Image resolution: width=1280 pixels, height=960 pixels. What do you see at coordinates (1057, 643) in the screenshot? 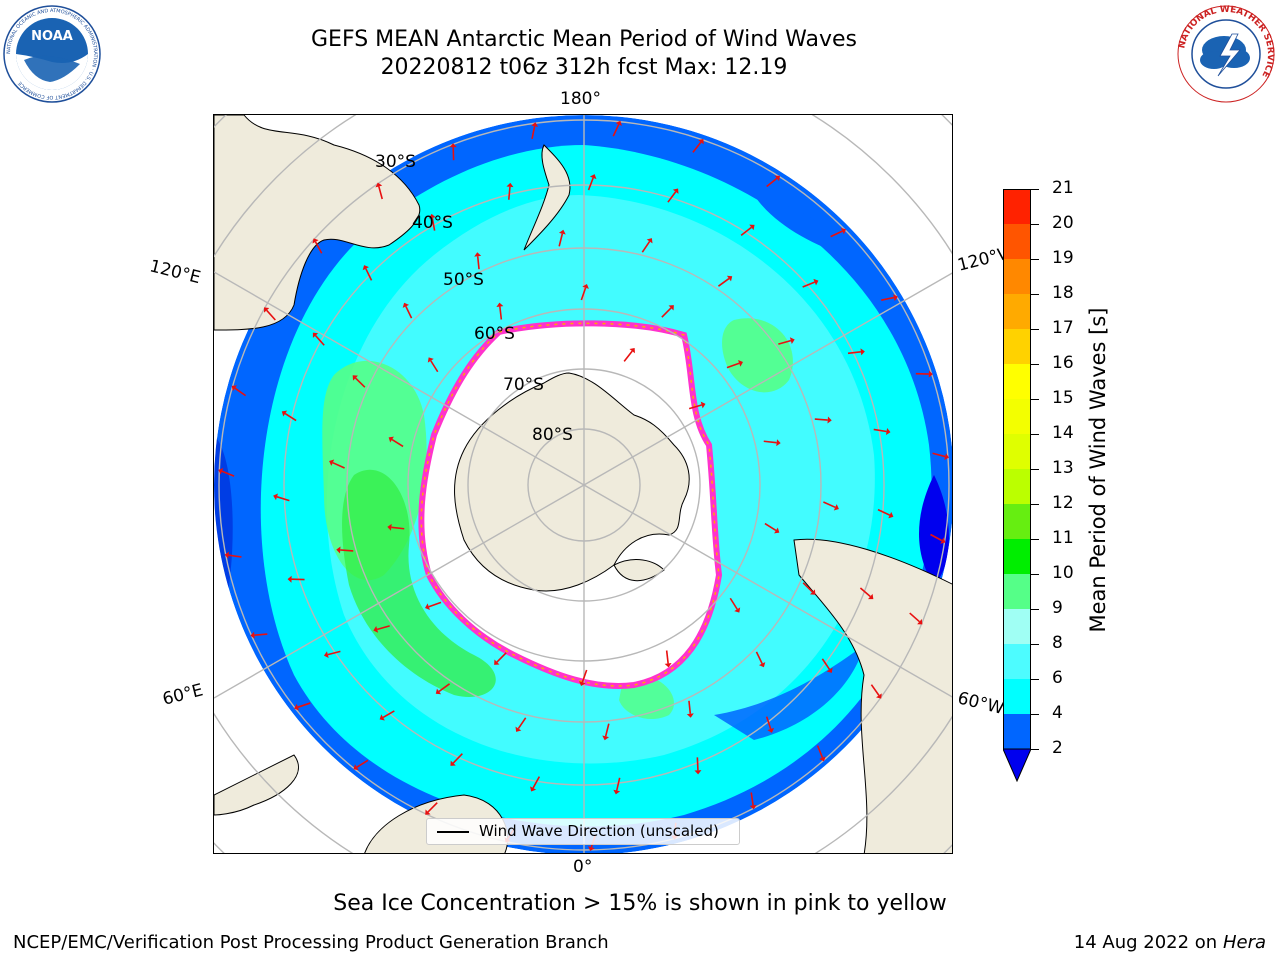
I see `colorbar-tick-label: 8` at bounding box center [1057, 643].